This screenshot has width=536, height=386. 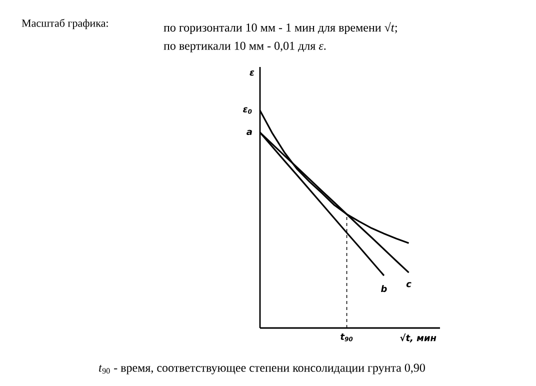 I want to click on text: по вертикали 10 мм - 0,01 для ε., so click(x=245, y=47).